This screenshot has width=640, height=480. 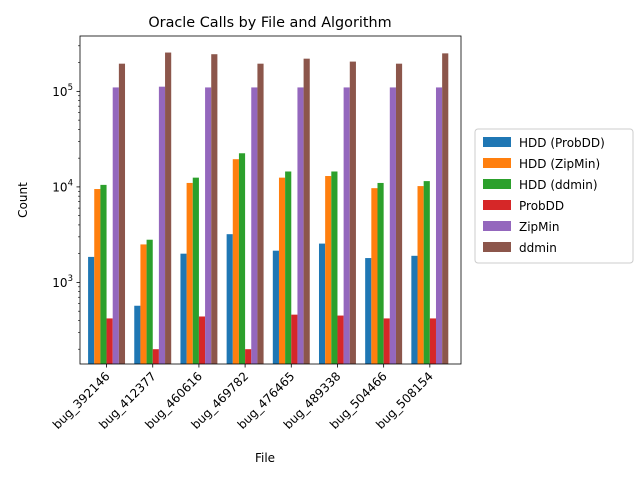 I want to click on legend-label: ZipMin, so click(x=539, y=227).